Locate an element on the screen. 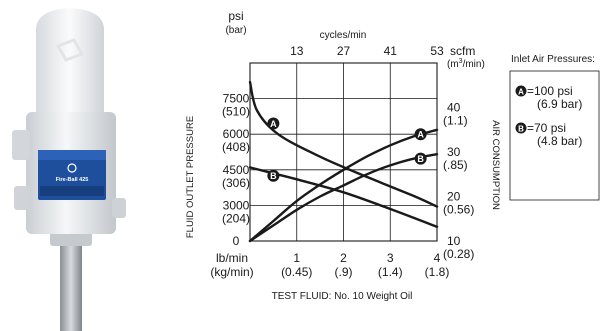  y-left-tick-2: 4500 is located at coordinates (236, 170).